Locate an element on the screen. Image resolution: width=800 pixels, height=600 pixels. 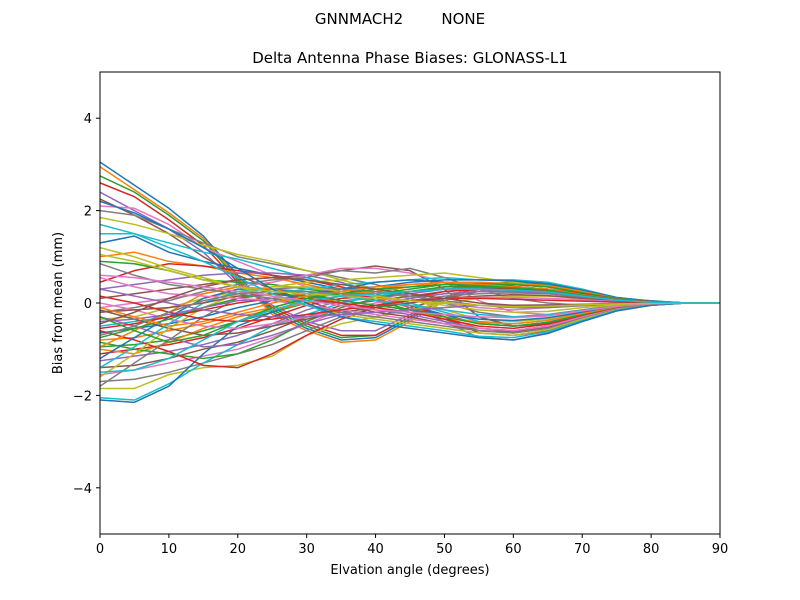
figure-suptitle: GNNMACH2 NONE is located at coordinates (400, 19).